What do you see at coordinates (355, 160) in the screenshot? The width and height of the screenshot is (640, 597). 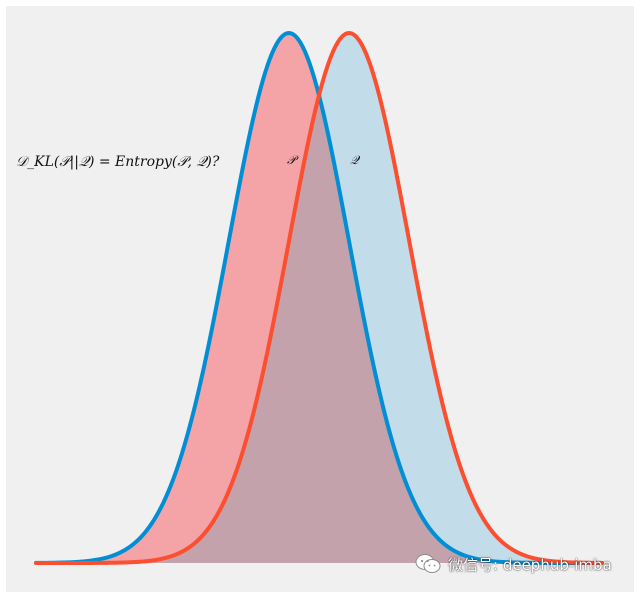 I see `series-label-q: 𝒬` at bounding box center [355, 160].